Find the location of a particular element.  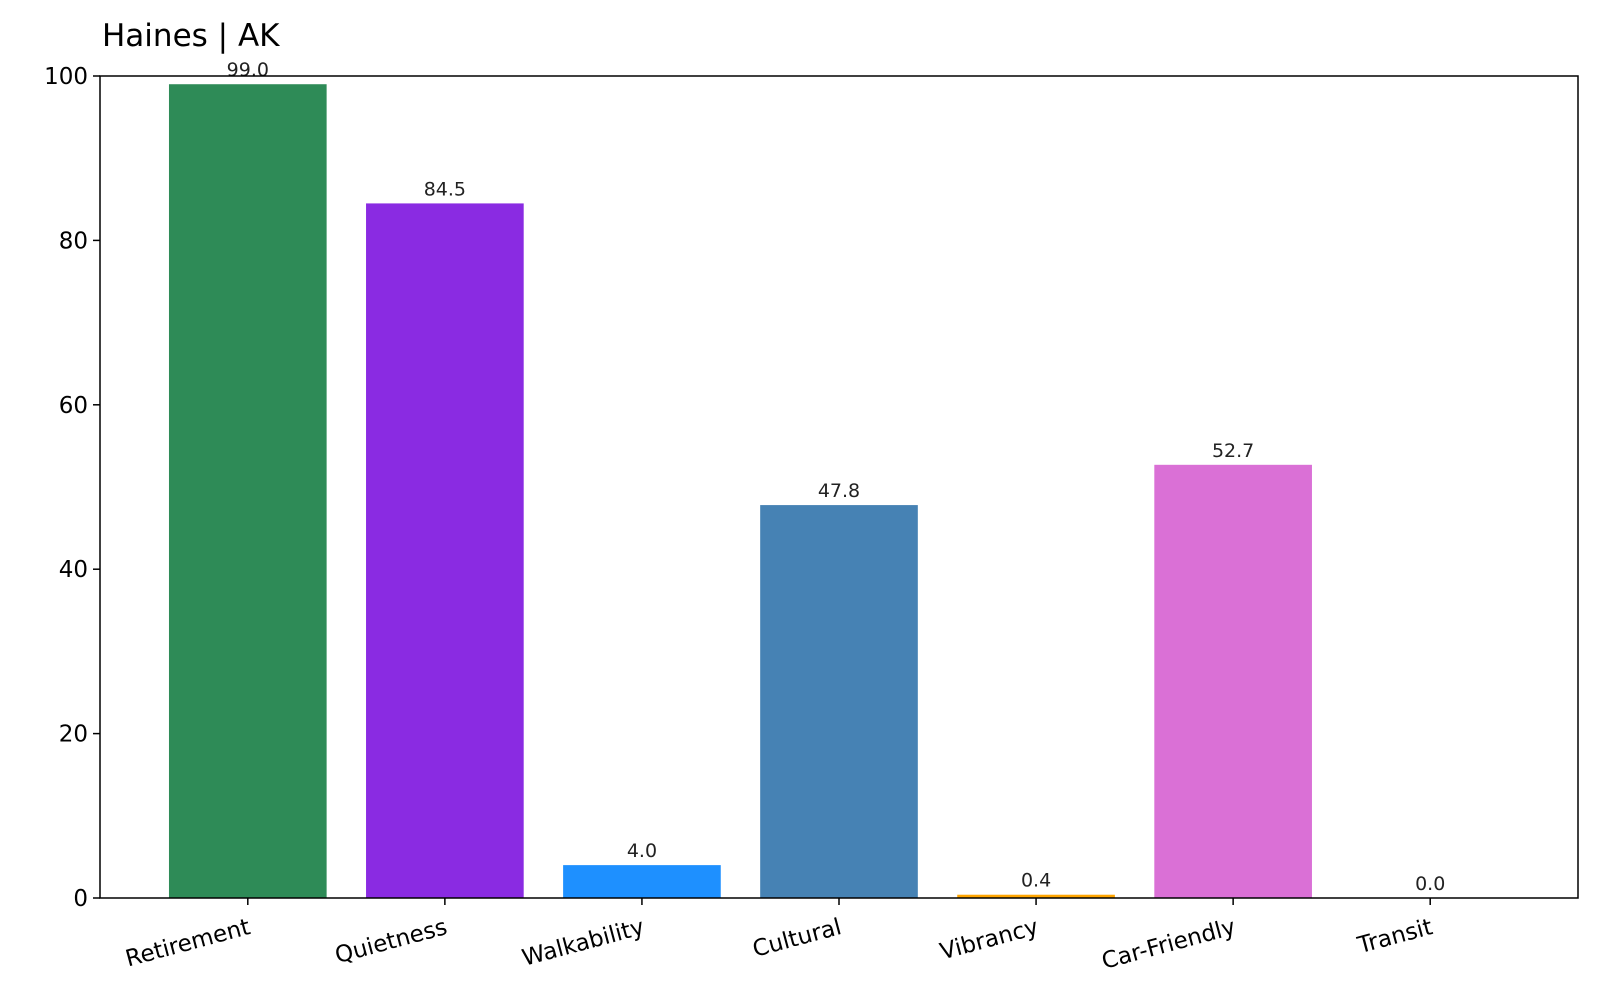

x-tick-label: Transit is located at coordinates (1394, 936).